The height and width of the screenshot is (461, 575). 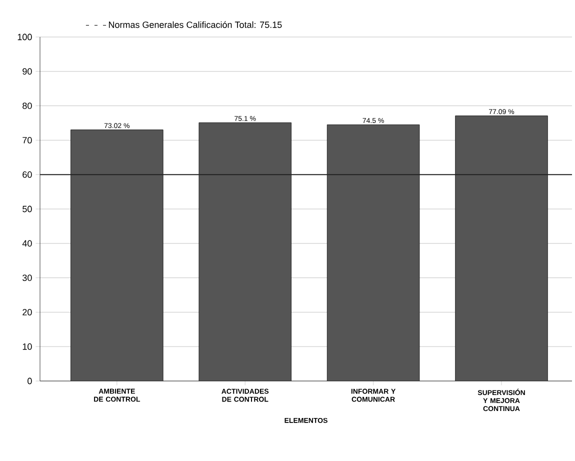 I want to click on y-tick-label: 70, so click(x=27, y=140).